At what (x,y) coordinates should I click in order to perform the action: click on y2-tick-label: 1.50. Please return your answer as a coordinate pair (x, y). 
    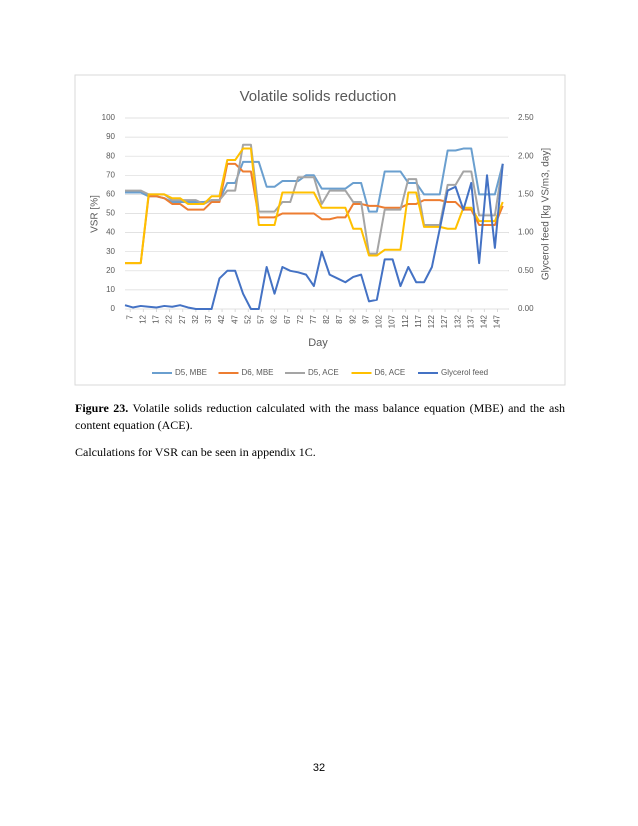
    Looking at the image, I should click on (526, 194).